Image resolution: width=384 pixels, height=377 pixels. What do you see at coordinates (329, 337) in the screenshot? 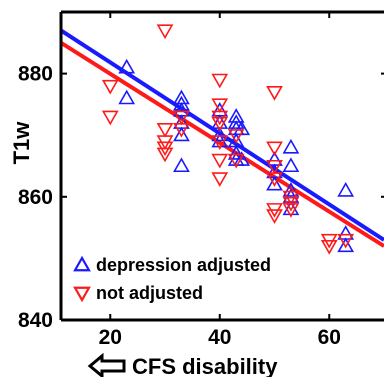
I see `x-tick-label-2: 60` at bounding box center [329, 337].